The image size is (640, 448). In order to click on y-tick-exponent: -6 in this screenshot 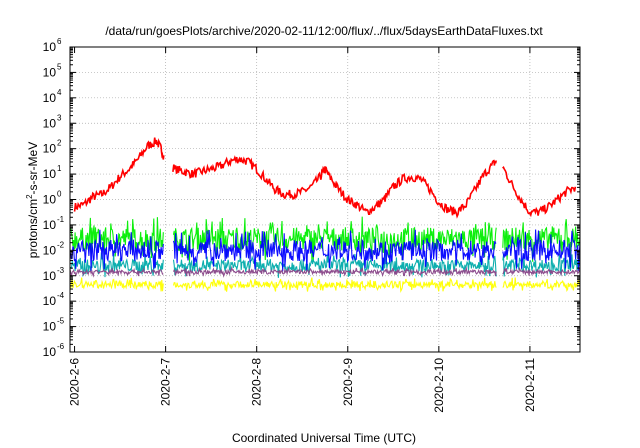, I will do `click(61, 346)`.